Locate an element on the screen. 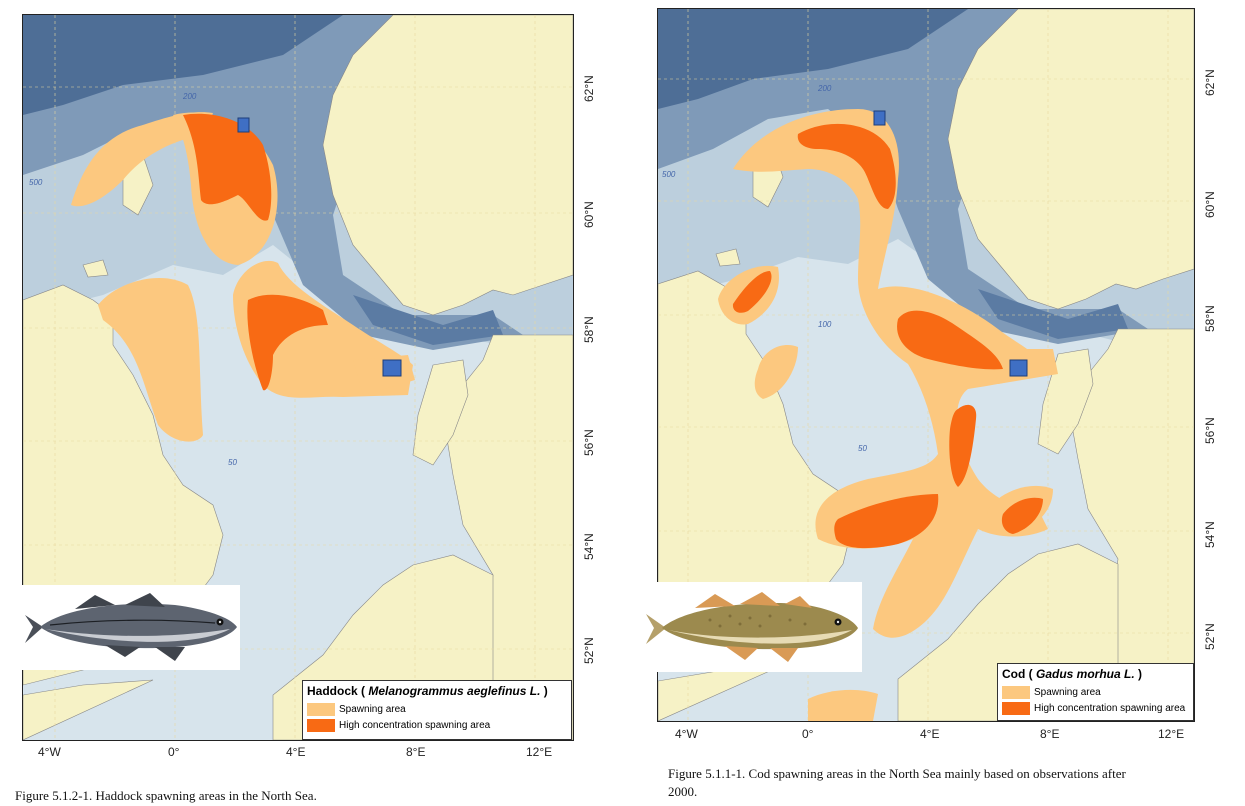  haddock-lon-4e: 4°E is located at coordinates (296, 752).